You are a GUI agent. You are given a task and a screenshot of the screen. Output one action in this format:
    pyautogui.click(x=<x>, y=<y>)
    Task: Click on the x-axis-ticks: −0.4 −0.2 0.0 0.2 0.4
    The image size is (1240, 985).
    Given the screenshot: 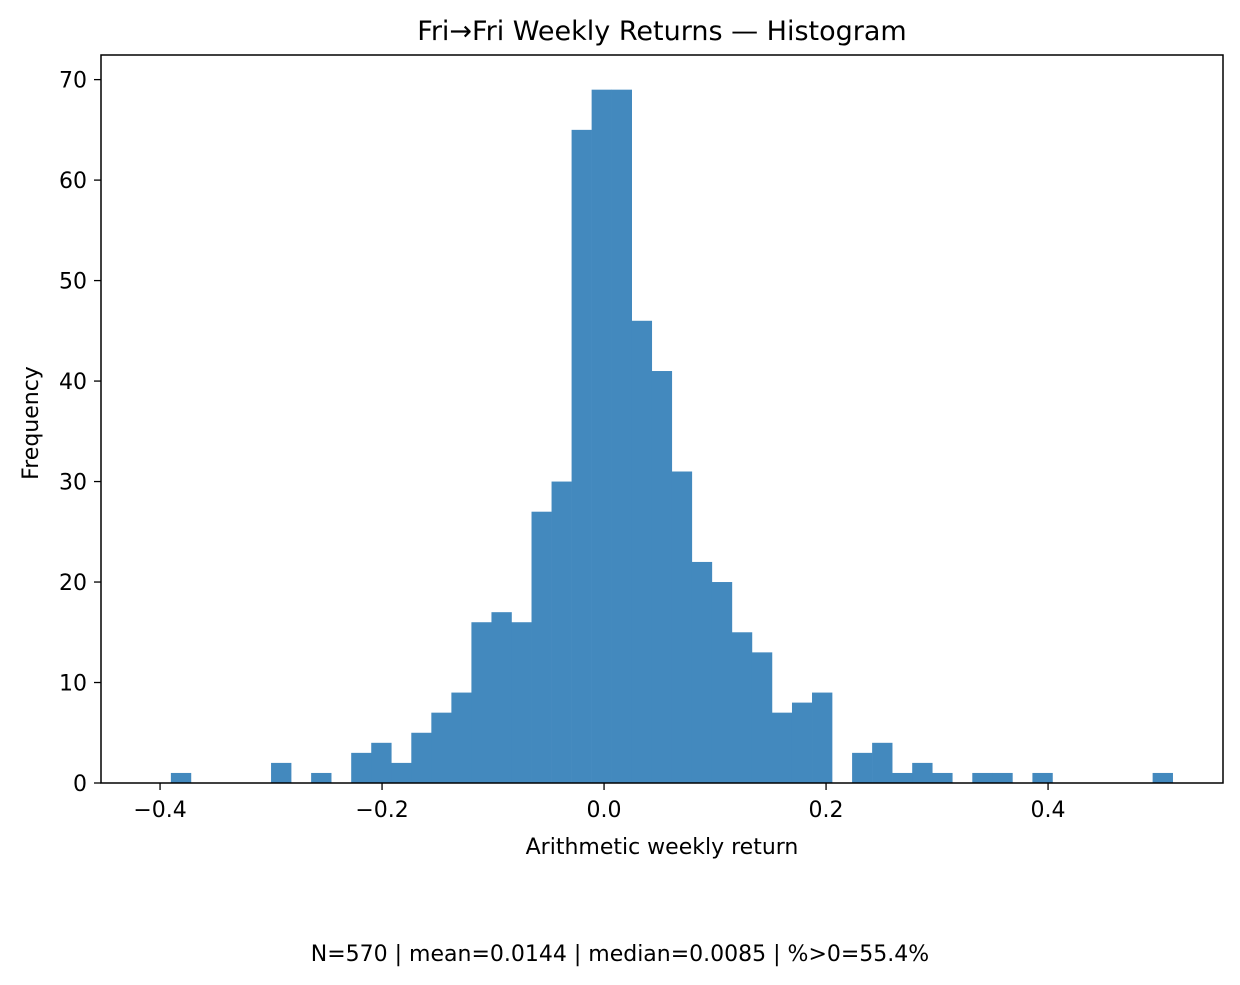 What is the action you would take?
    pyautogui.click(x=599, y=803)
    